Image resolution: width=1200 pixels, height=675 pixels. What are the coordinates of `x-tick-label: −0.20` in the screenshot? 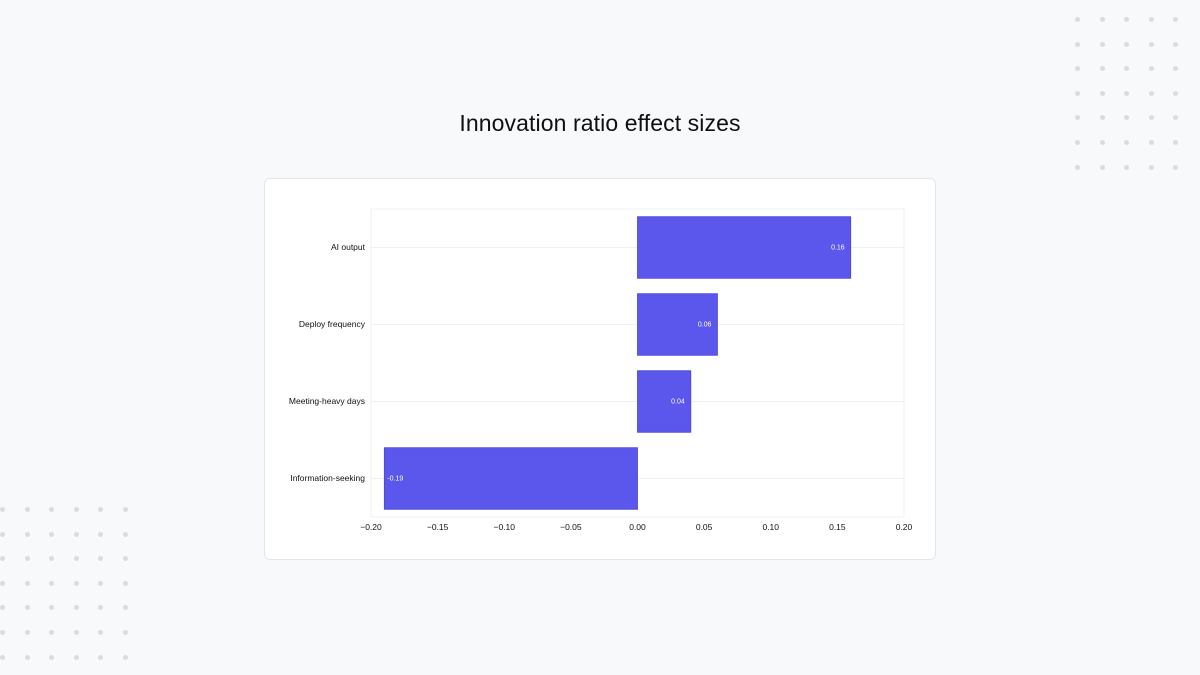 It's located at (371, 527).